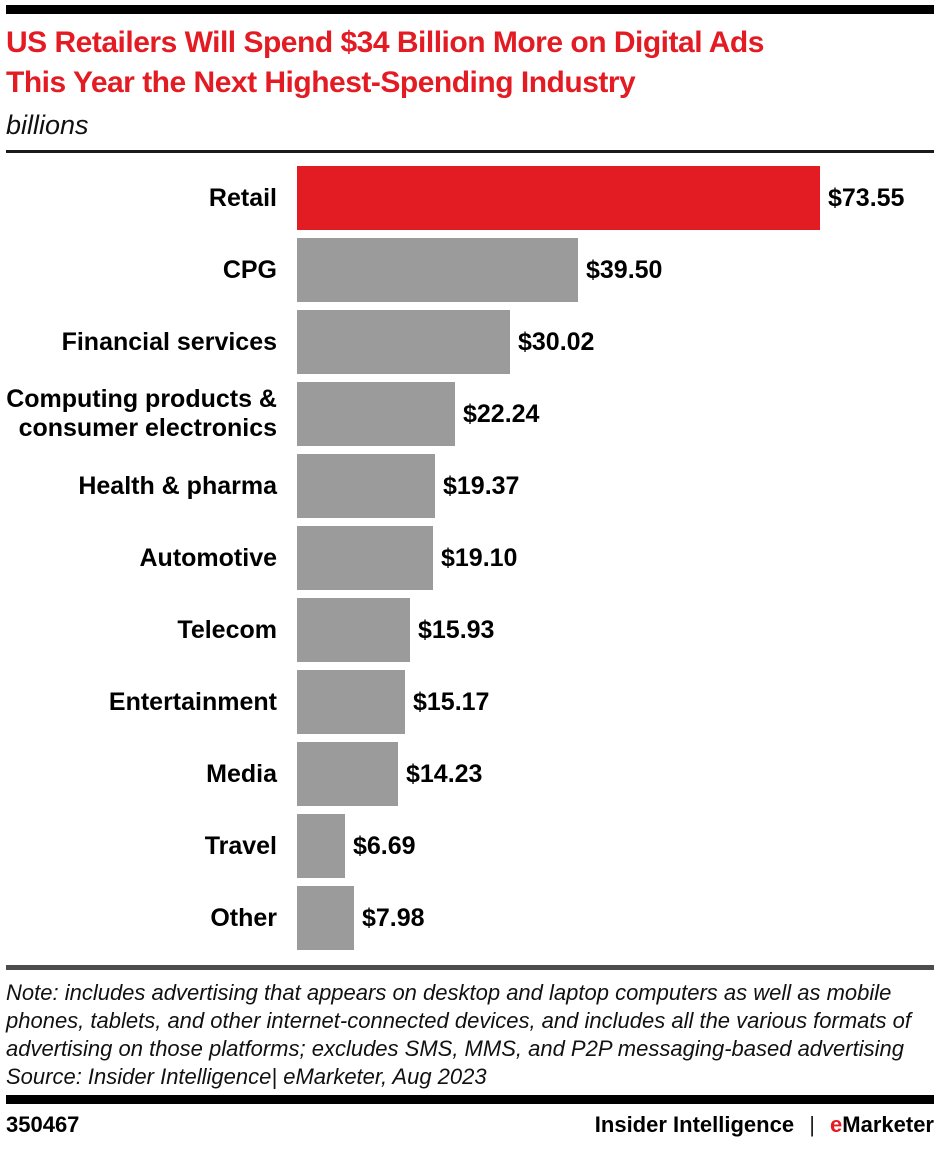  Describe the element at coordinates (470, 9) in the screenshot. I see `top-black-rule` at that location.